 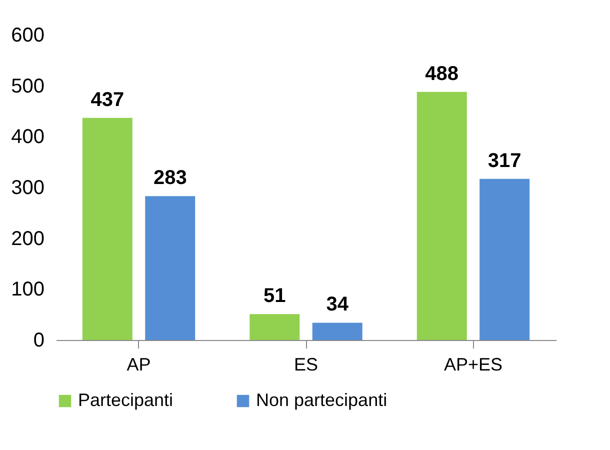 What do you see at coordinates (27, 289) in the screenshot?
I see `y-tick-label: 100` at bounding box center [27, 289].